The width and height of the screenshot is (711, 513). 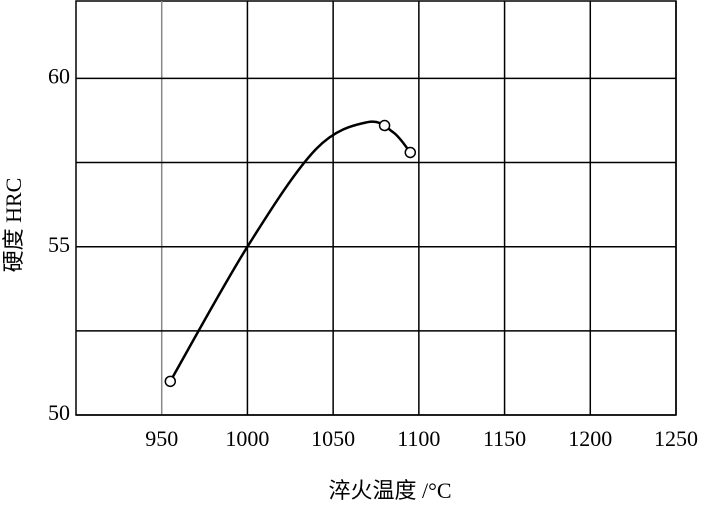 What do you see at coordinates (247, 438) in the screenshot?
I see `x-tick-label: 1000` at bounding box center [247, 438].